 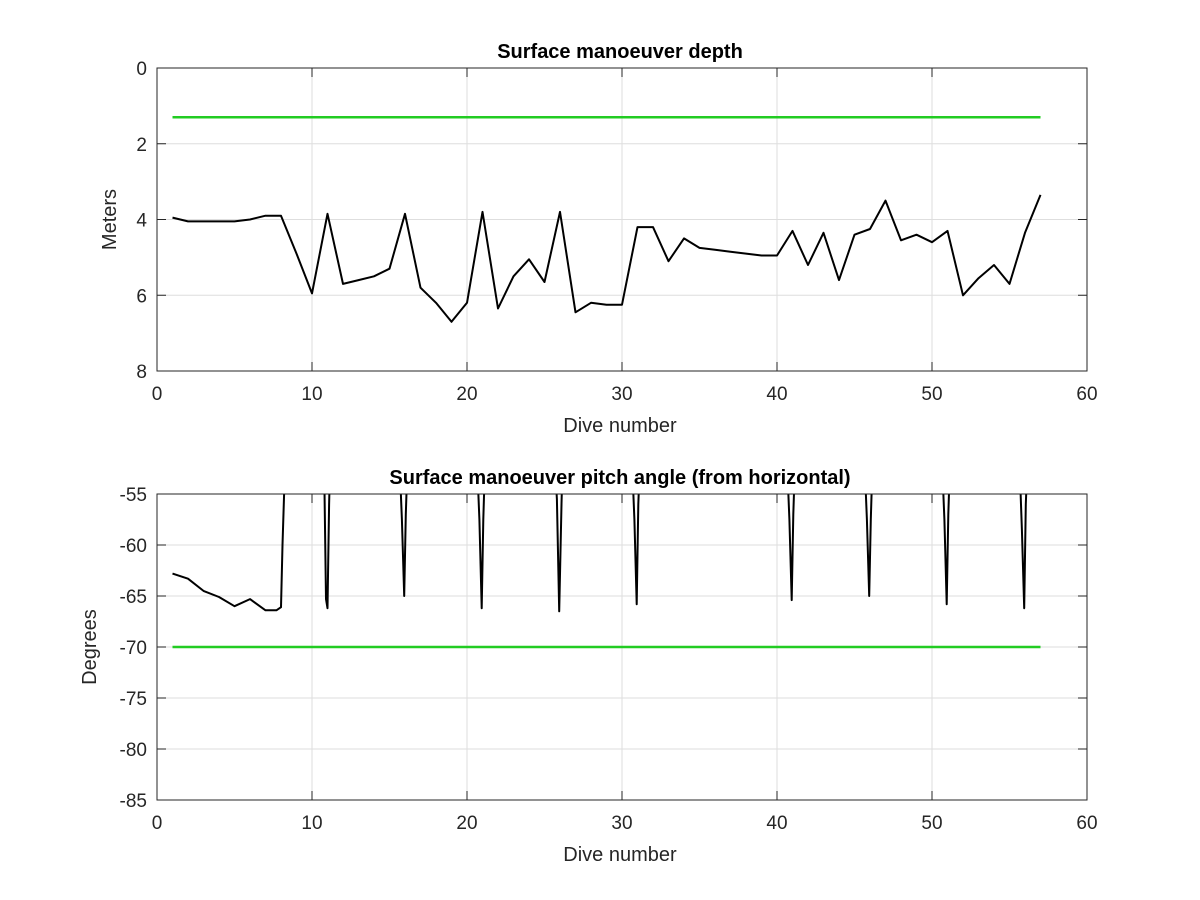 What do you see at coordinates (133, 750) in the screenshot?
I see `y-tick-label: -80` at bounding box center [133, 750].